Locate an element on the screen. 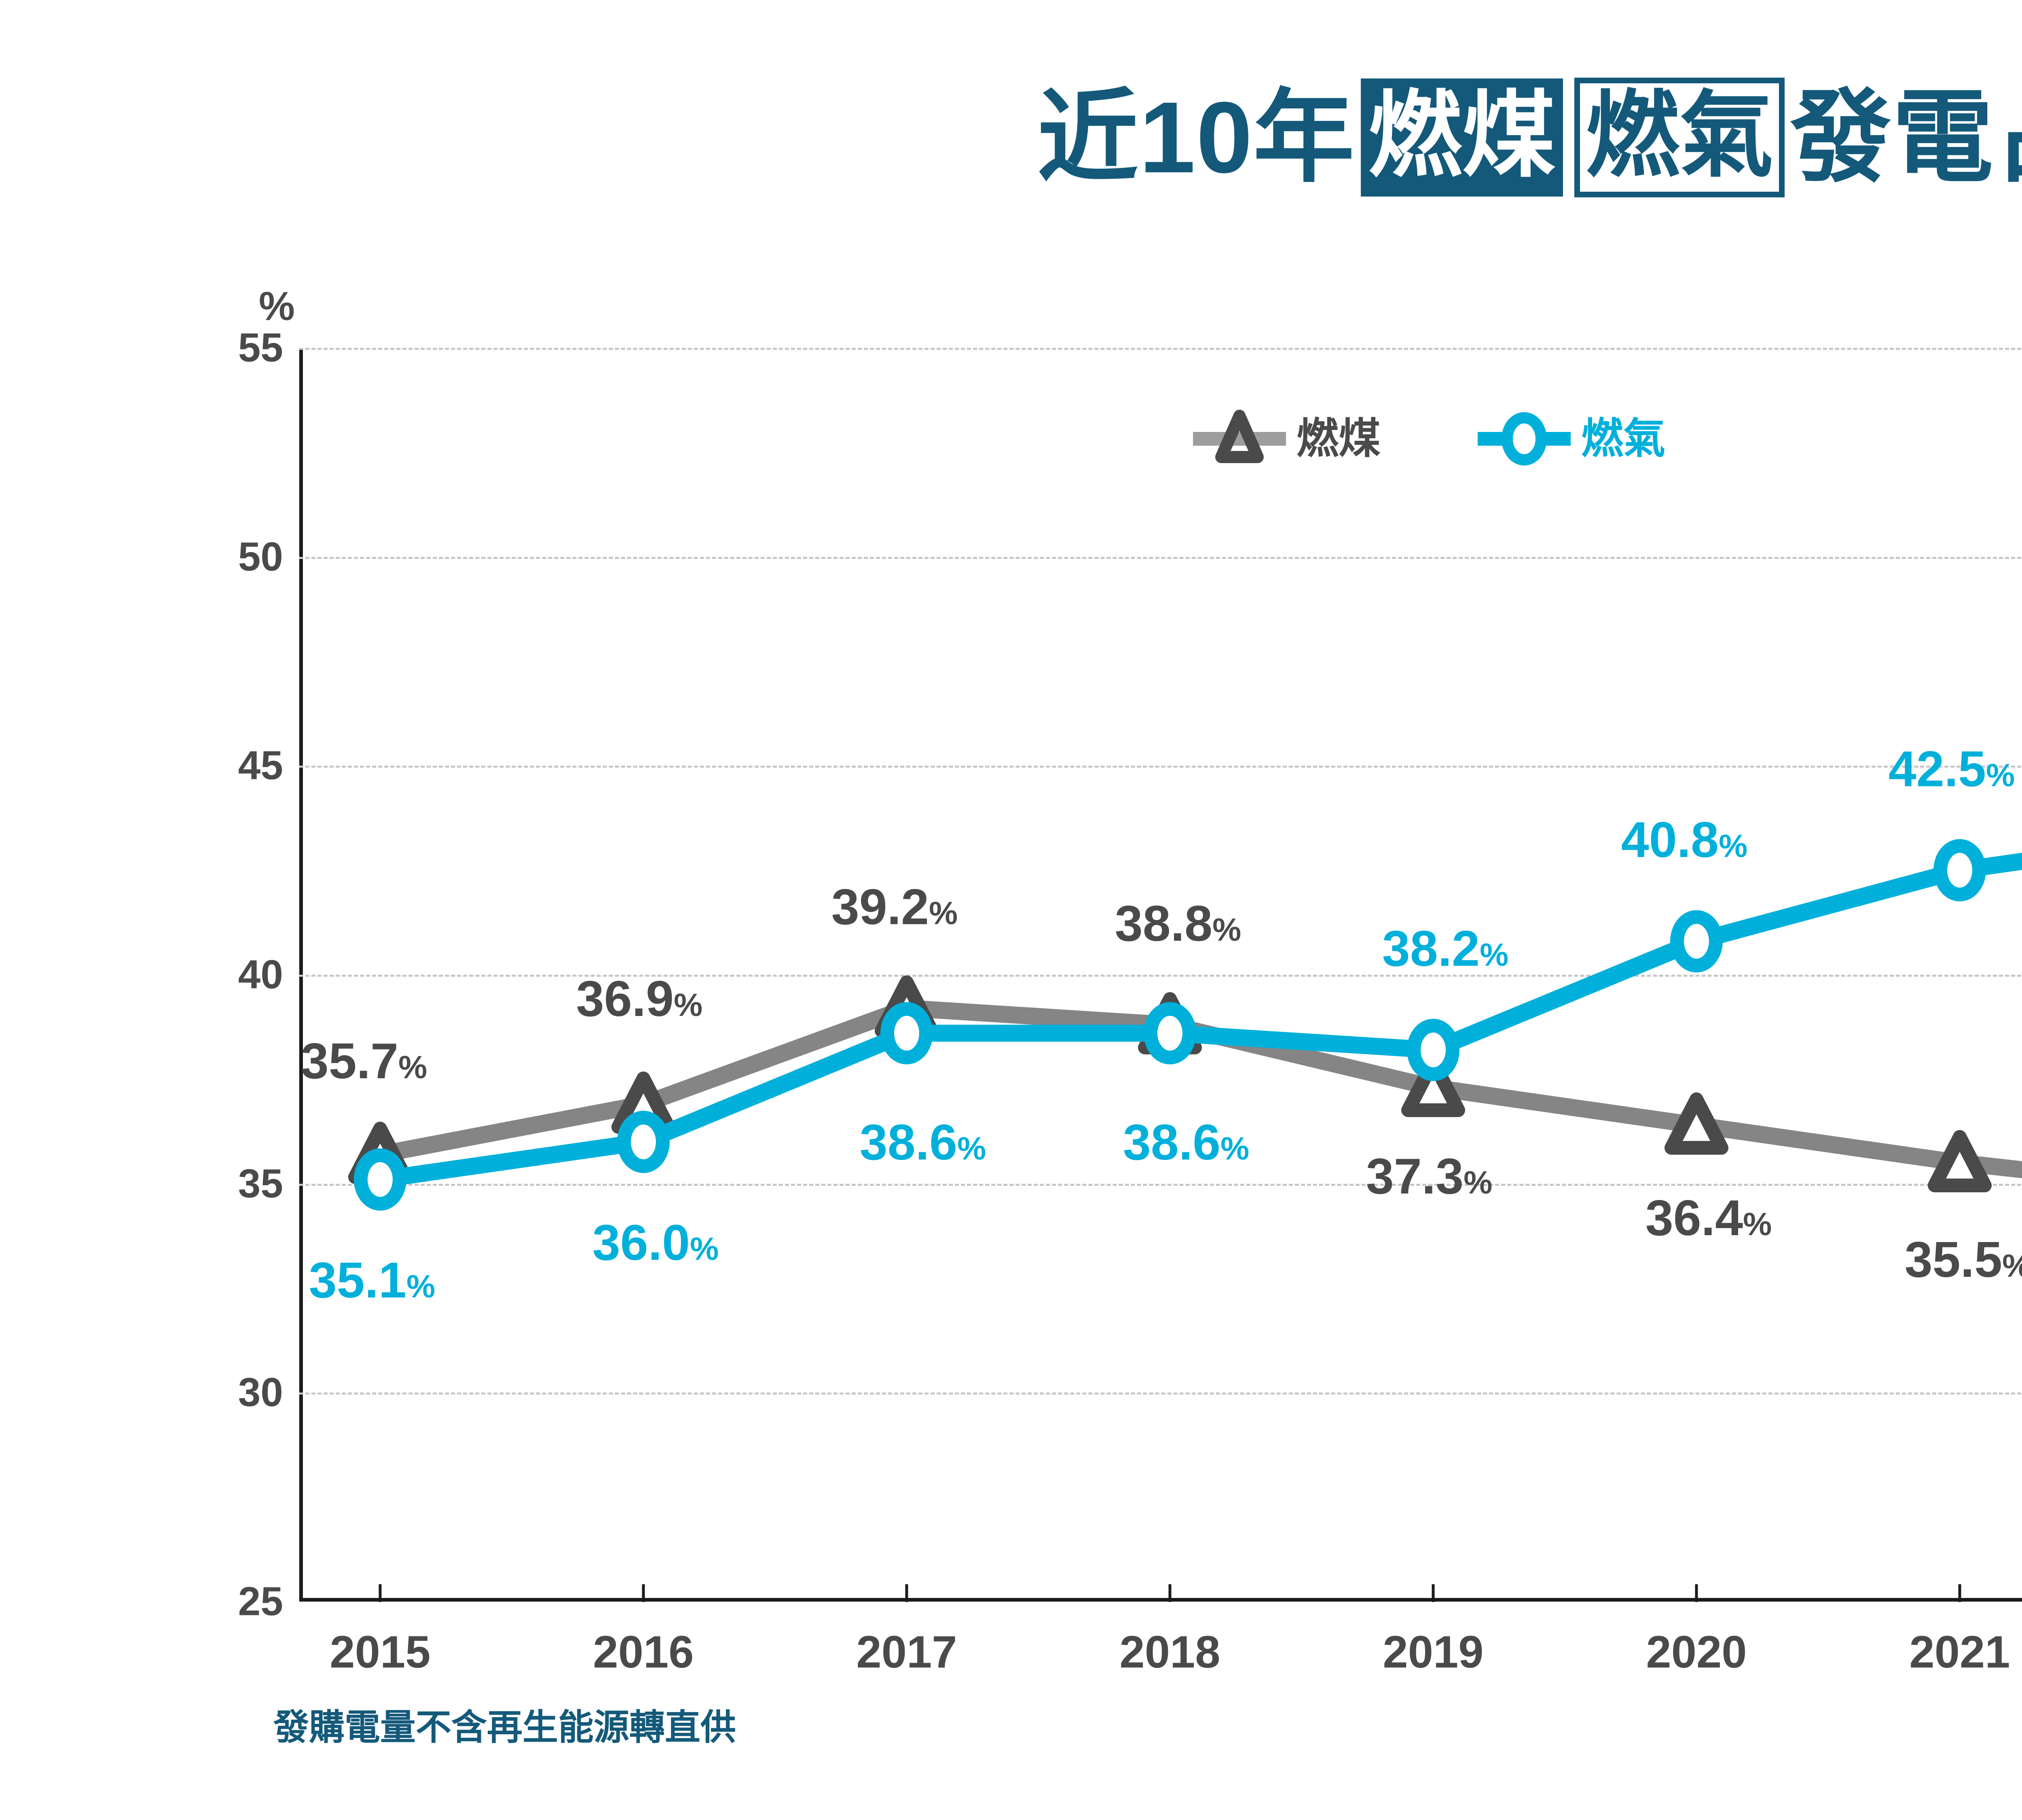 This screenshot has width=2022, height=1820. data-point-label: 35.1% is located at coordinates (372, 1281).